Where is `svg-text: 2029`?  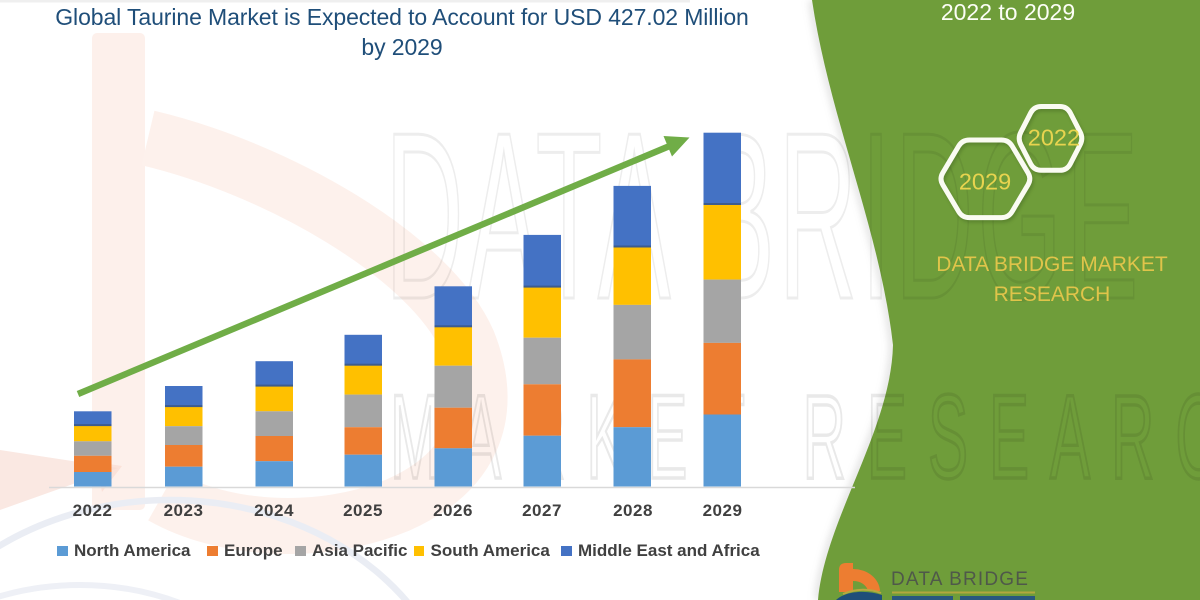
svg-text: 2029 is located at coordinates (985, 182).